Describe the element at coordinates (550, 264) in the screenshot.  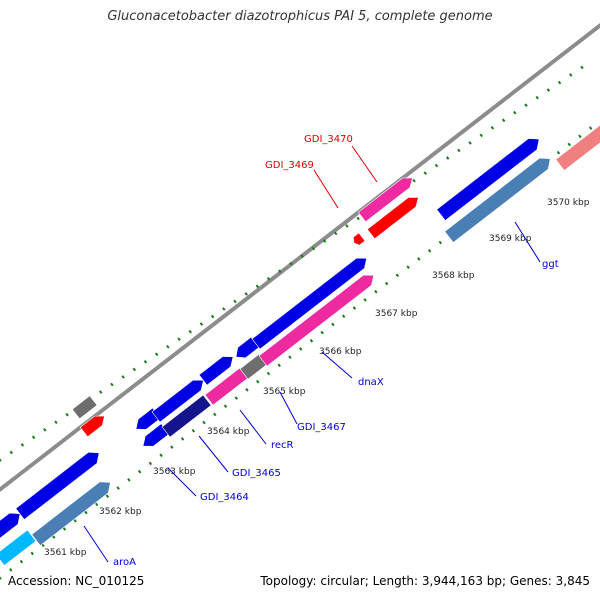
I see `gene-label: ggt` at that location.